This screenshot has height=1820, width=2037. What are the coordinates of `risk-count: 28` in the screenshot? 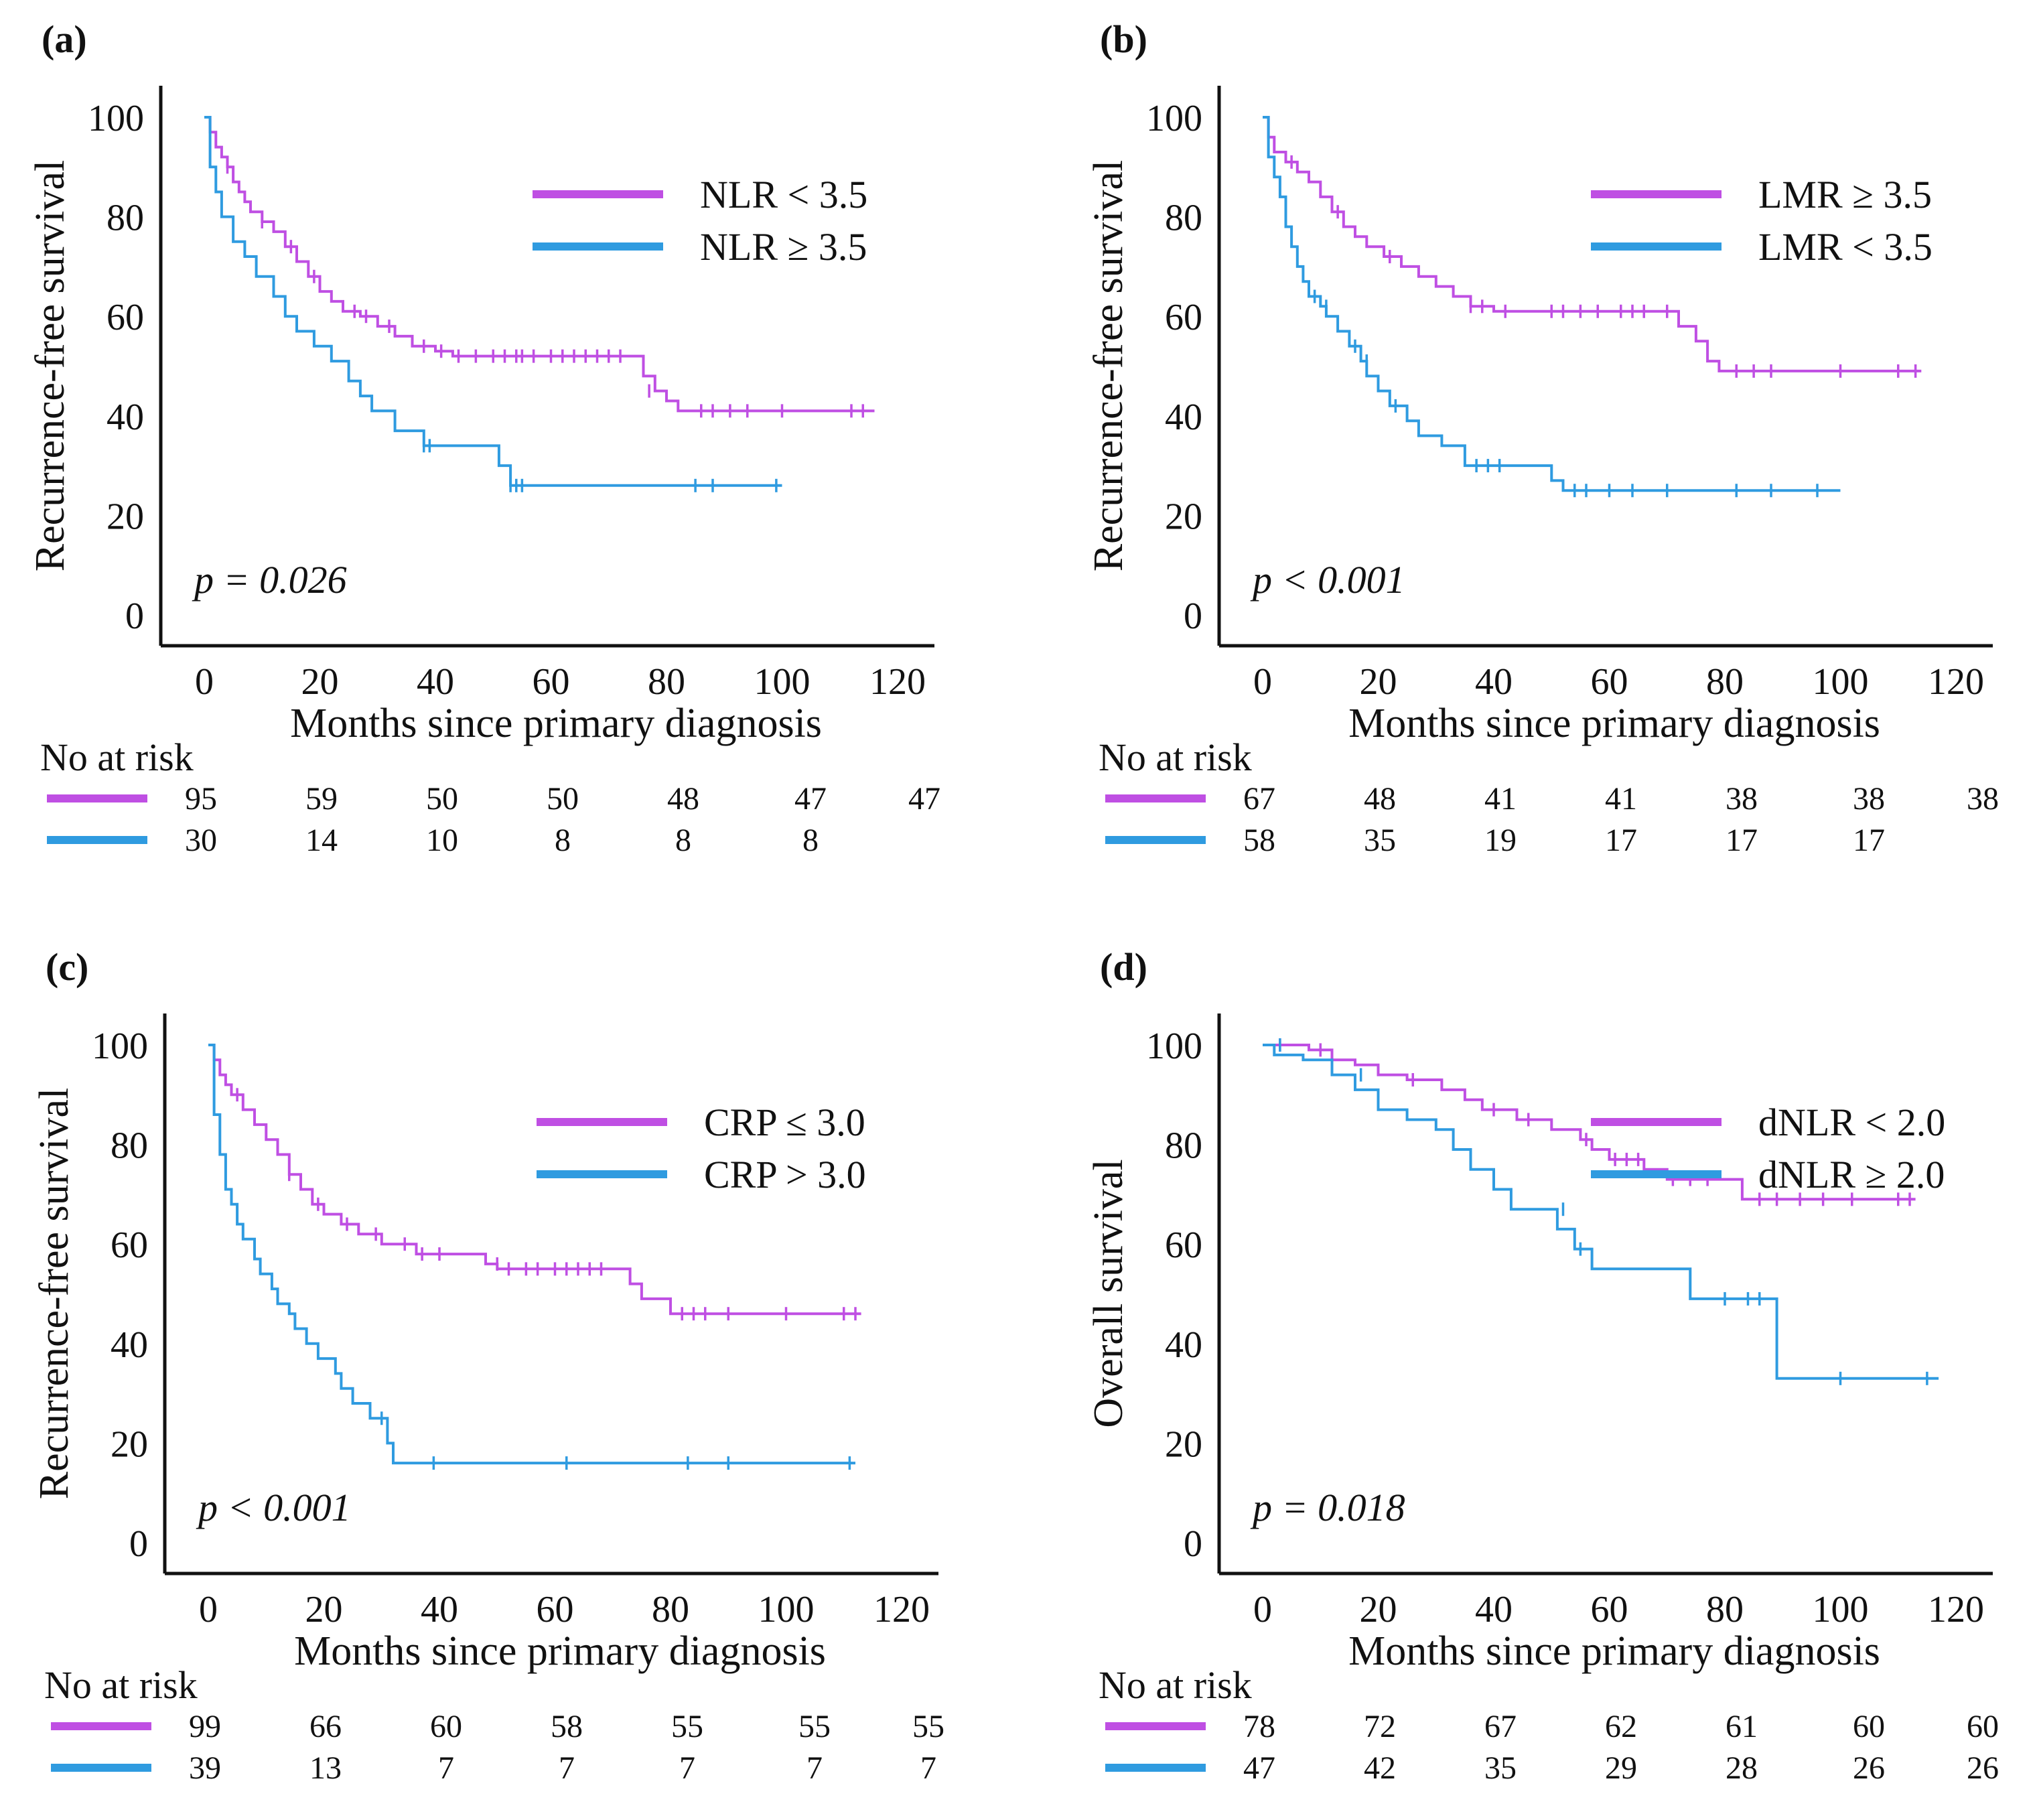 It's located at (1742, 1768).